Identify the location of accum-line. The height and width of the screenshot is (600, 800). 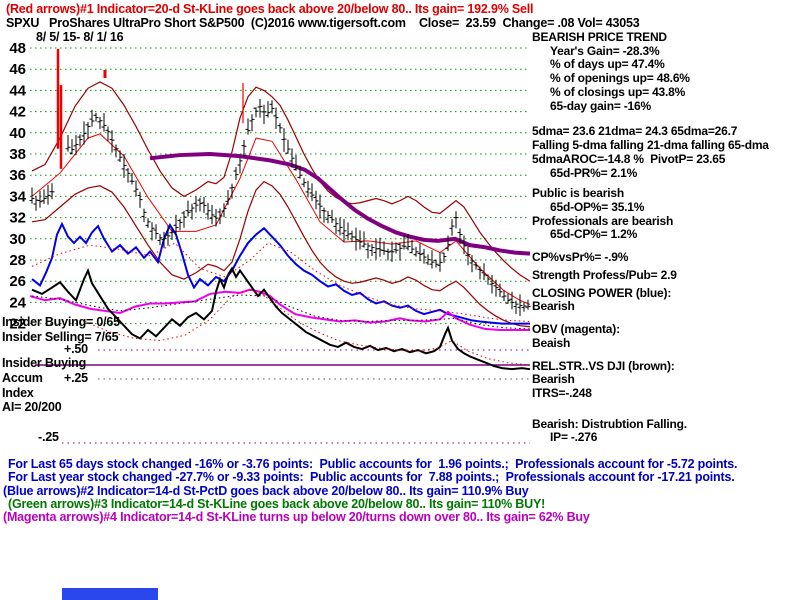
(281, 318).